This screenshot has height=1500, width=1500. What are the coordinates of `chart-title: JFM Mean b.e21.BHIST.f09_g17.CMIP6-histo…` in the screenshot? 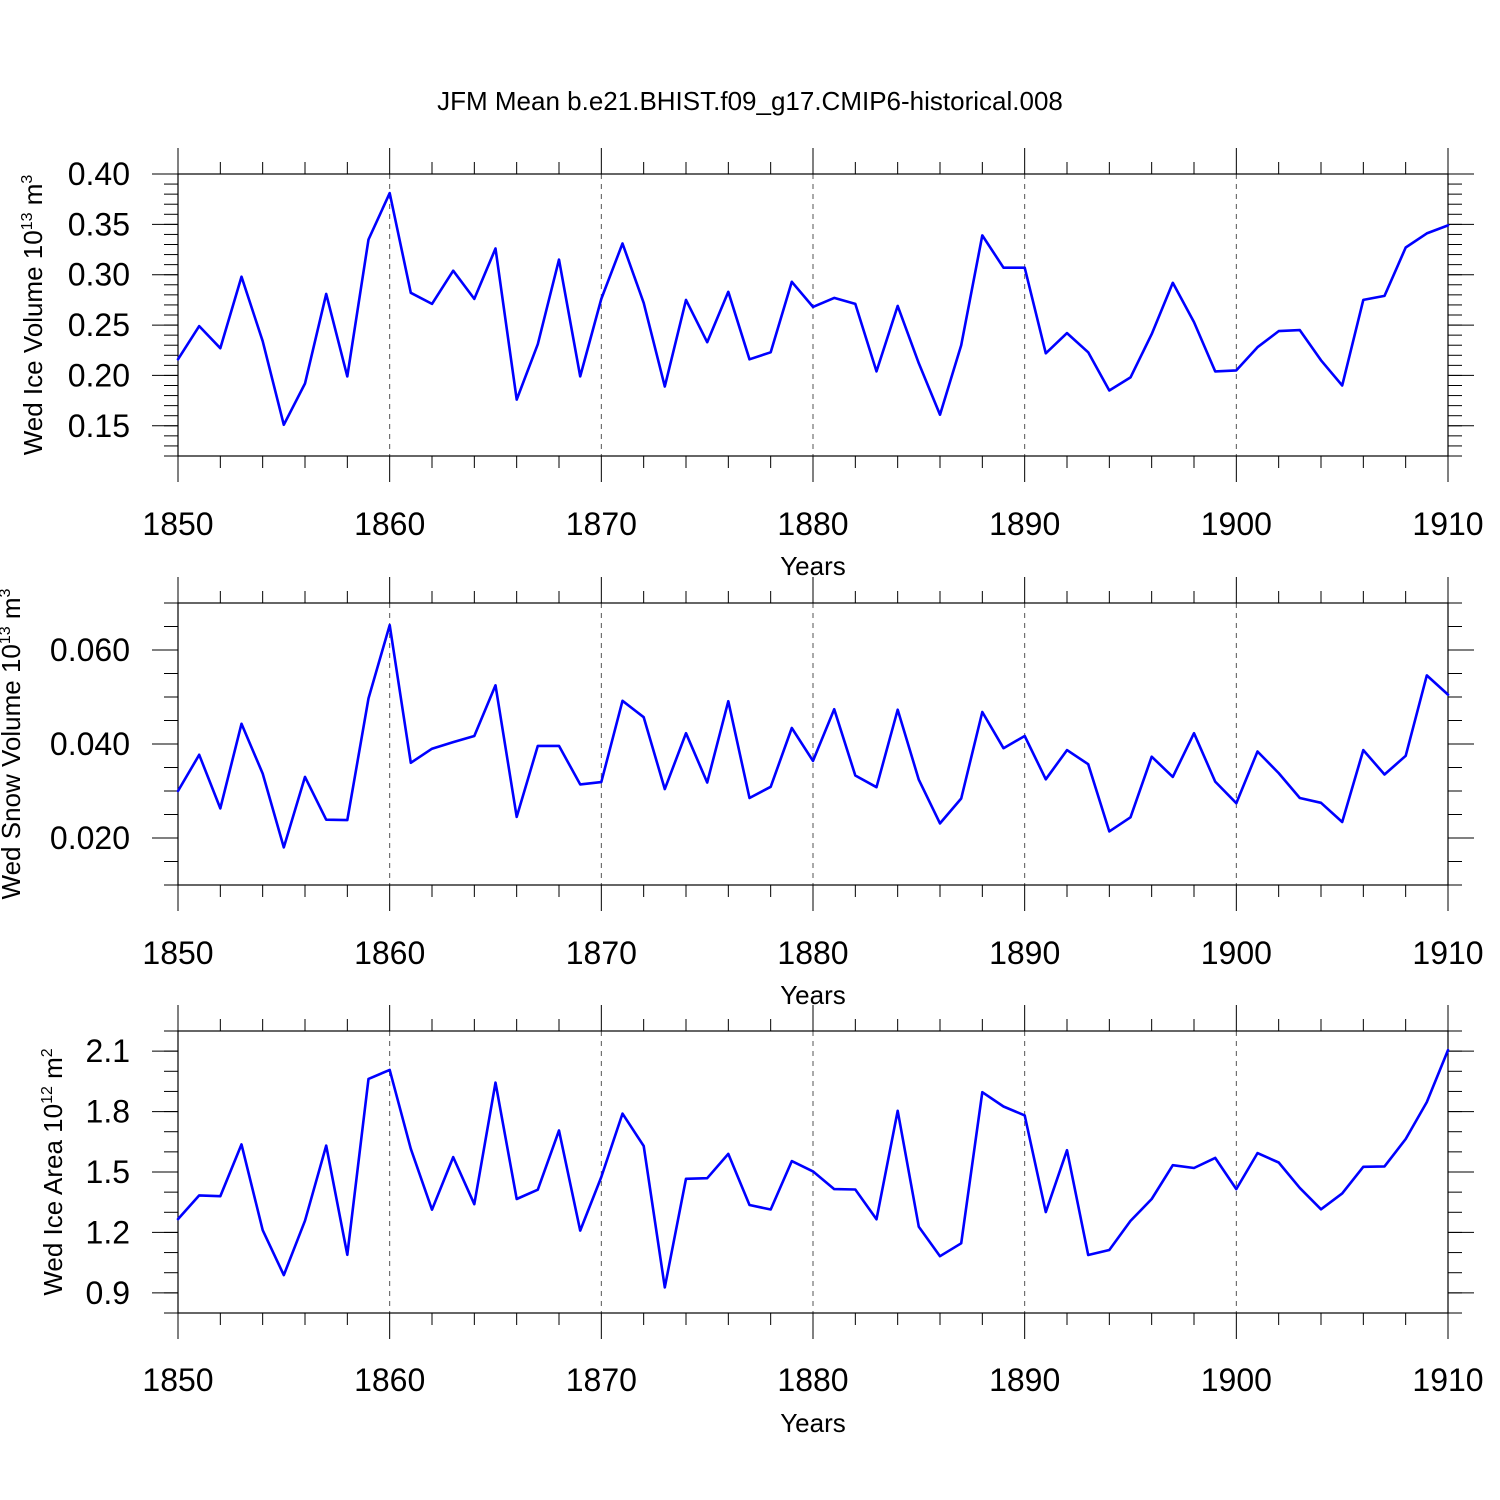 It's located at (750, 101).